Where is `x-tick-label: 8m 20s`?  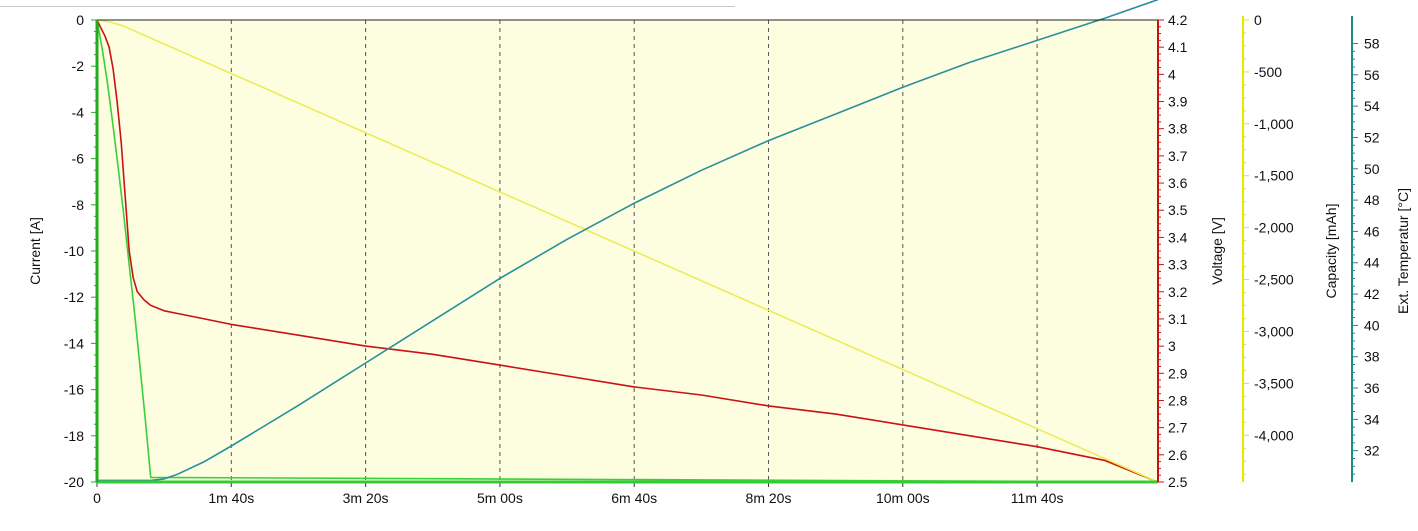
x-tick-label: 8m 20s is located at coordinates (769, 498).